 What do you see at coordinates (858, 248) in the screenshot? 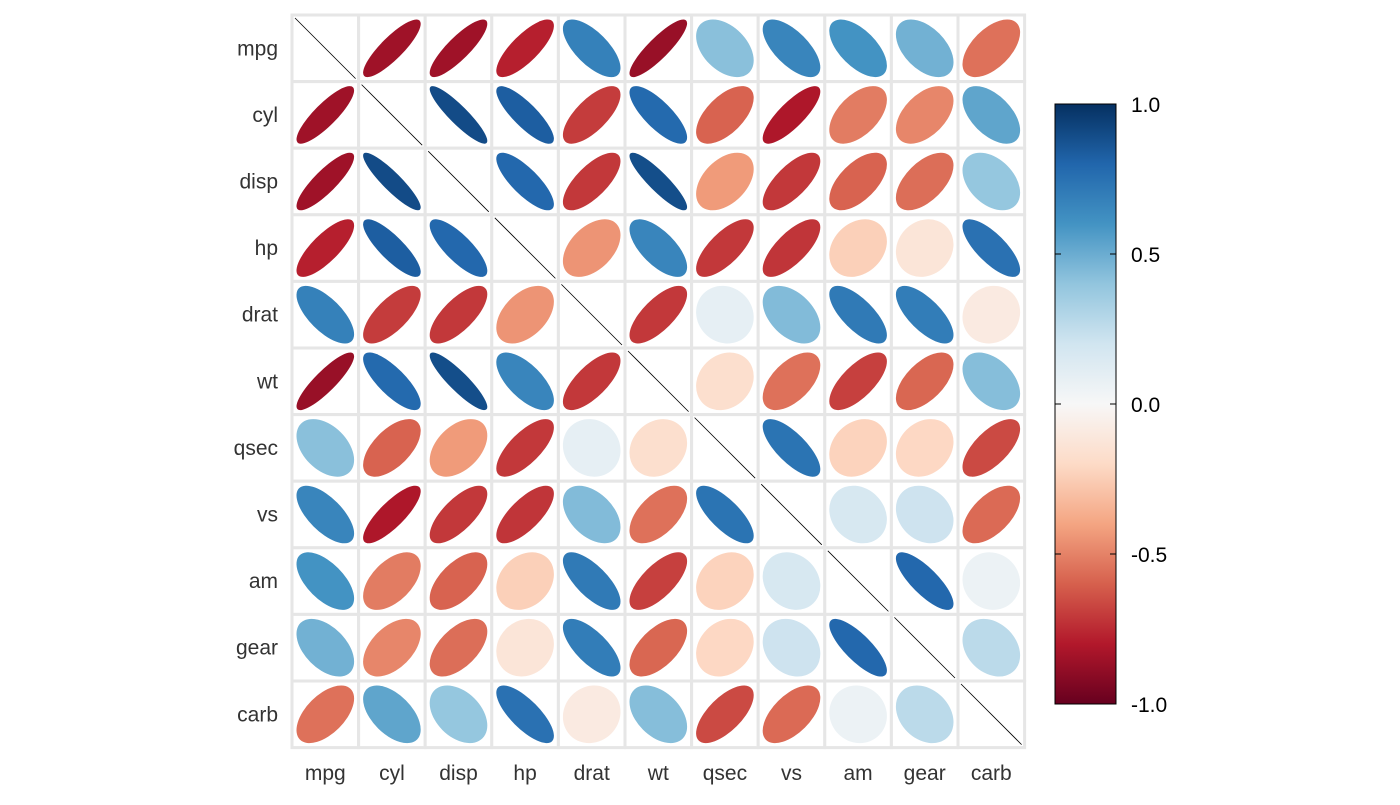
I see `ellipse-hp-am` at bounding box center [858, 248].